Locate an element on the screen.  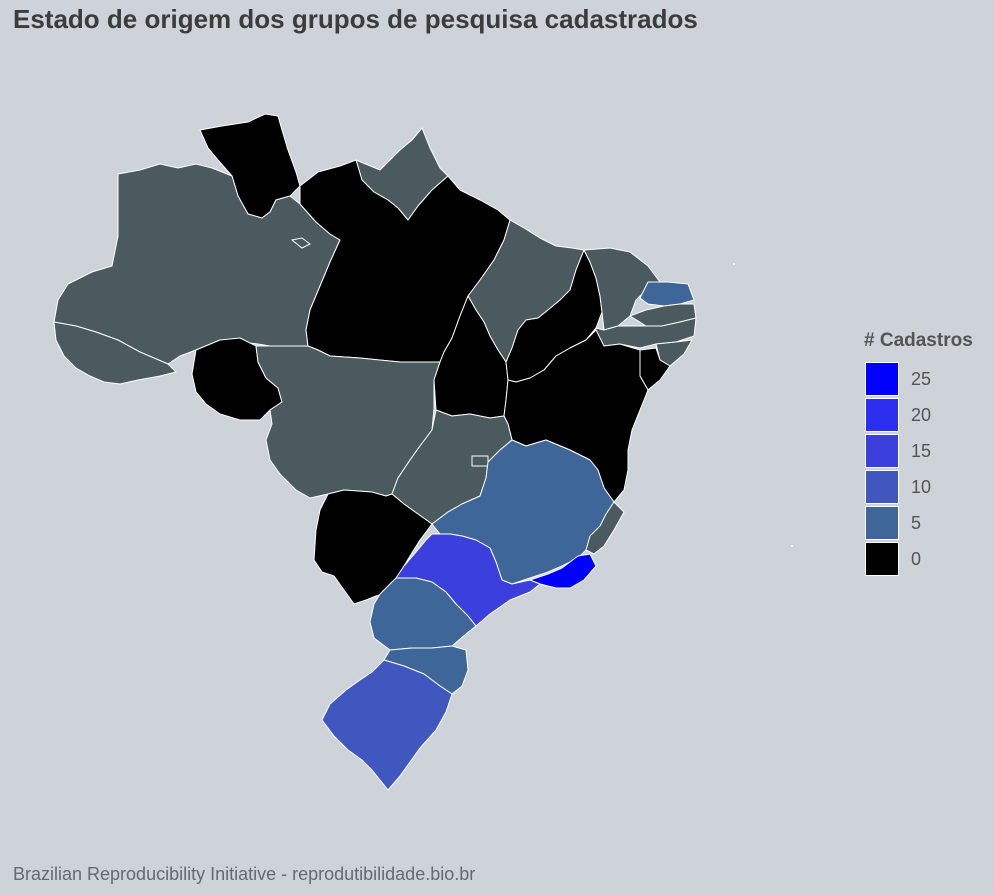
state-rs is located at coordinates (387, 725).